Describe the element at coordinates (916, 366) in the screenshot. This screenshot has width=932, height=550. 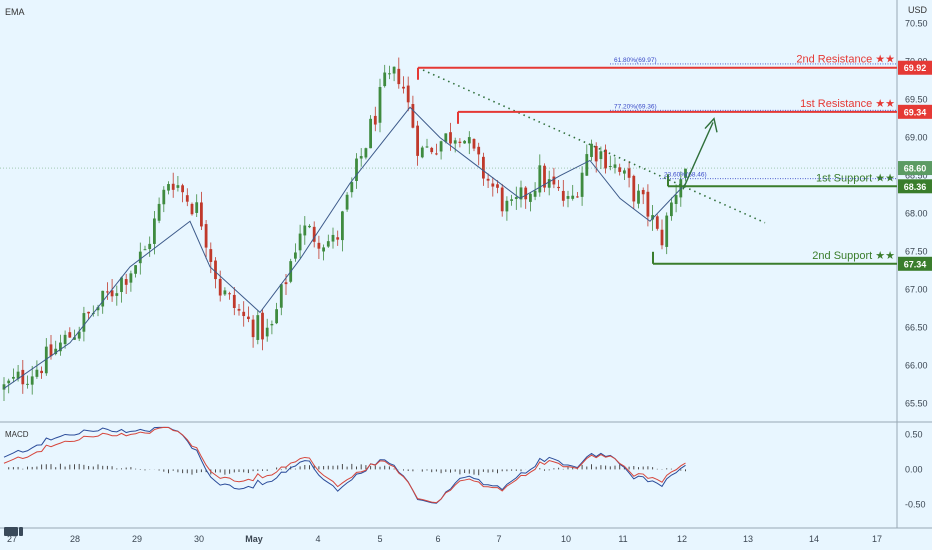
I see `price-tick-label: 66.00` at that location.